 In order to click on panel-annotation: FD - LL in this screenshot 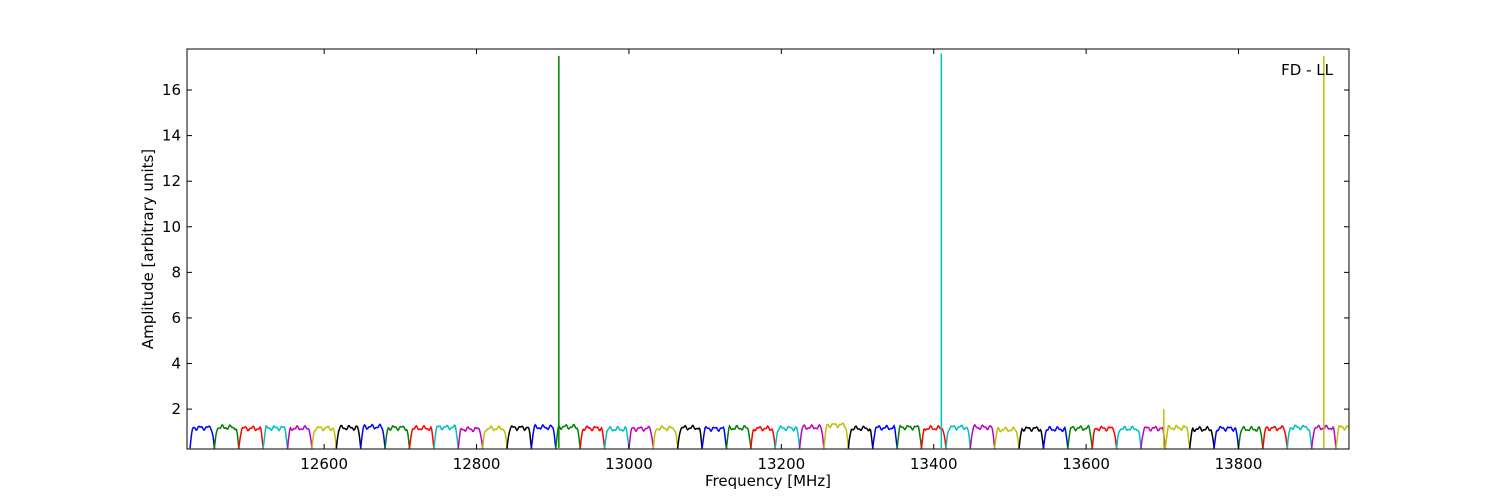, I will do `click(1307, 70)`.